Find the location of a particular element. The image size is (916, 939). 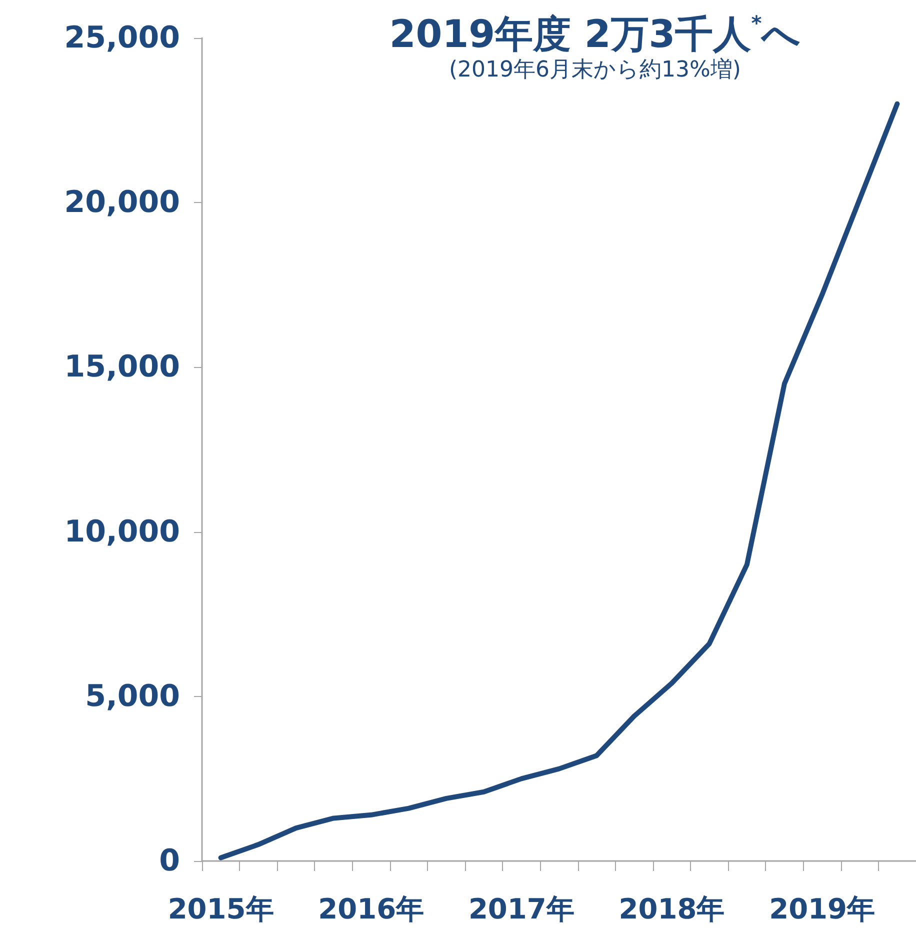

x-tick-label: 2017年 is located at coordinates (521, 909).